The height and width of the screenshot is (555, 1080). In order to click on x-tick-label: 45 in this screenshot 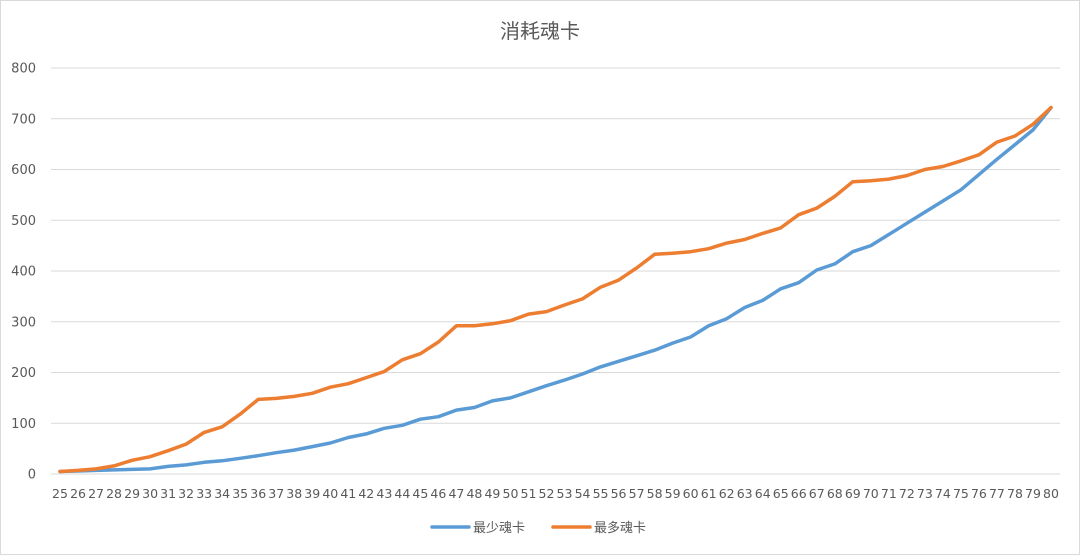, I will do `click(420, 493)`.